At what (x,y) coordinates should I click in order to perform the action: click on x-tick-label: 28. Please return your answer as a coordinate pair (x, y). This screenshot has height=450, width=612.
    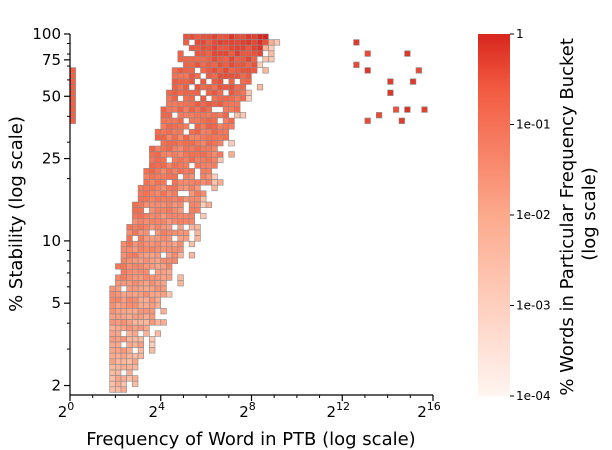
    Looking at the image, I should click on (247, 410).